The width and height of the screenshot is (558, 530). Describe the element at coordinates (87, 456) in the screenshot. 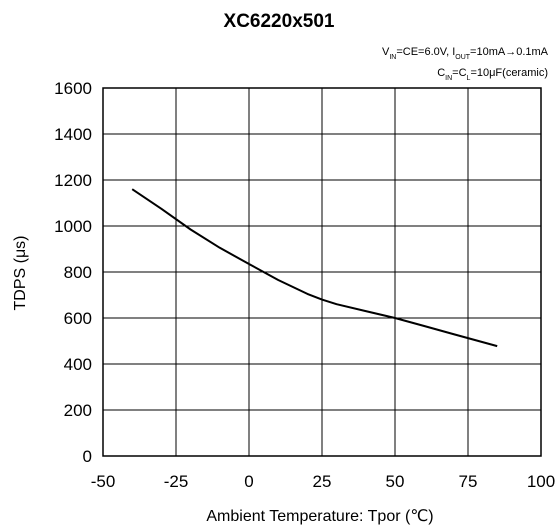

I see `y-tick-label: 0` at that location.